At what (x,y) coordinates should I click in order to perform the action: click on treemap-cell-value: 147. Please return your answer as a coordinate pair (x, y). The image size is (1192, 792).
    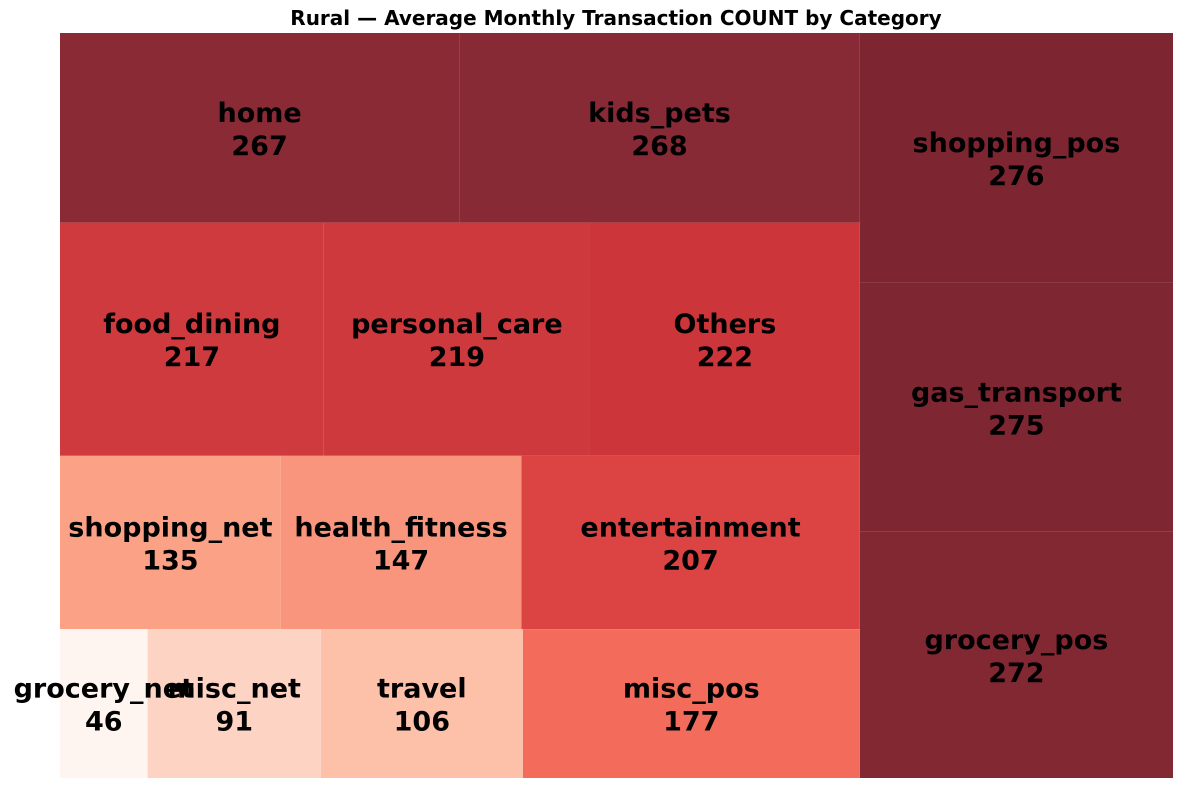
    Looking at the image, I should click on (401, 560).